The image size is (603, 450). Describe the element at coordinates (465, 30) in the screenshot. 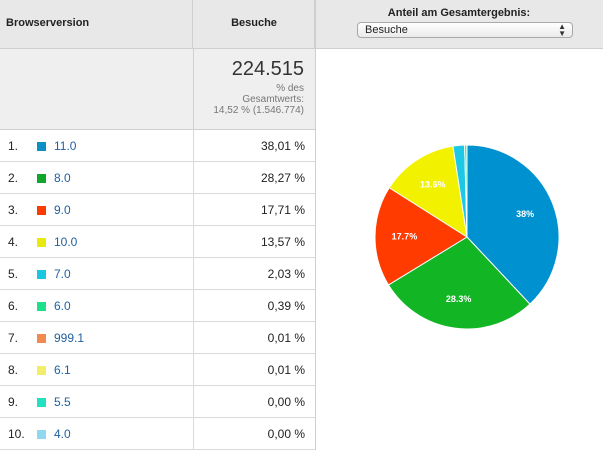

I see `share-metric-select: Besuche ▲ ▼` at that location.